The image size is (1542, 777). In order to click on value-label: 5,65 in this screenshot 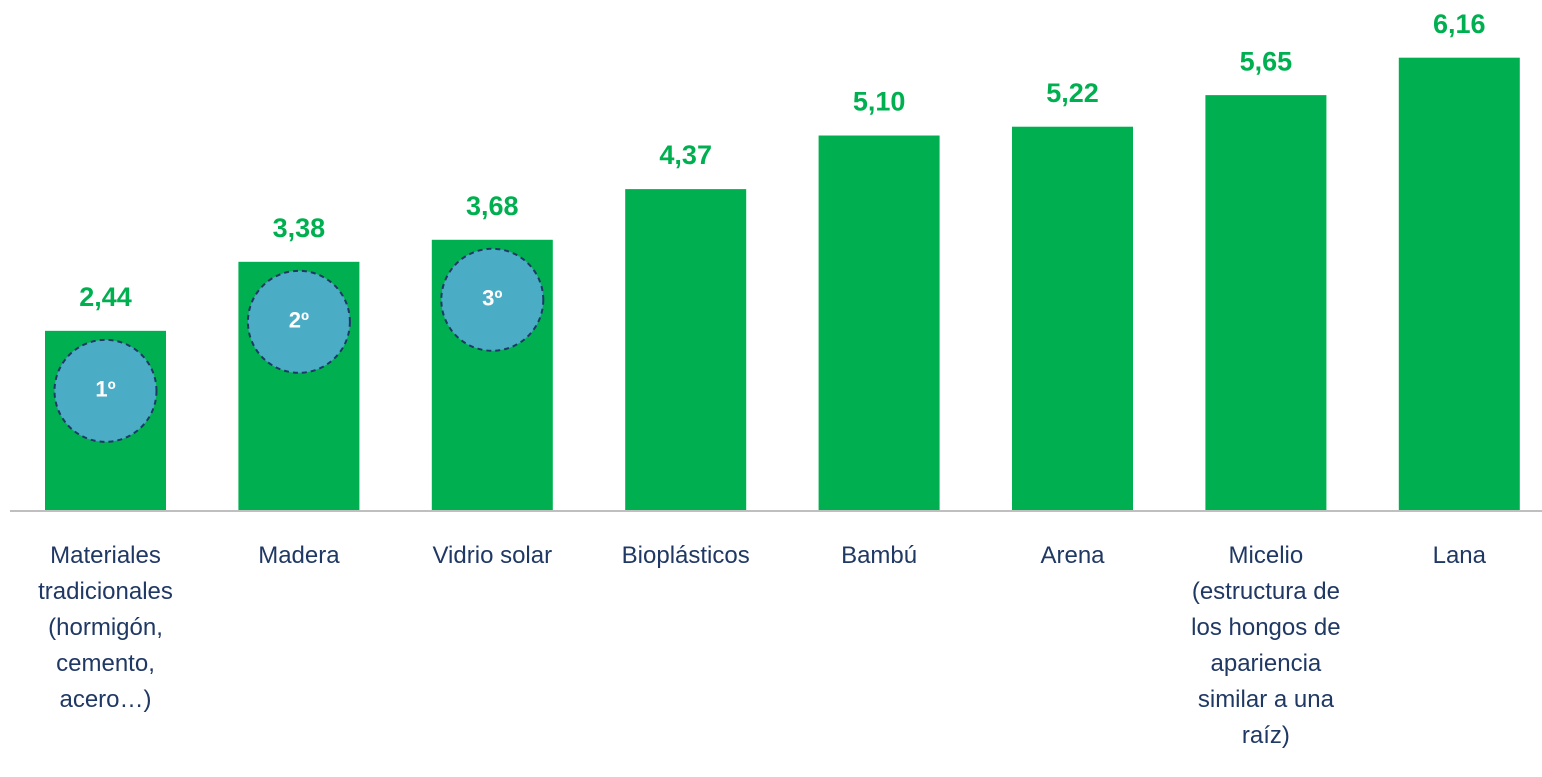, I will do `click(1266, 61)`.